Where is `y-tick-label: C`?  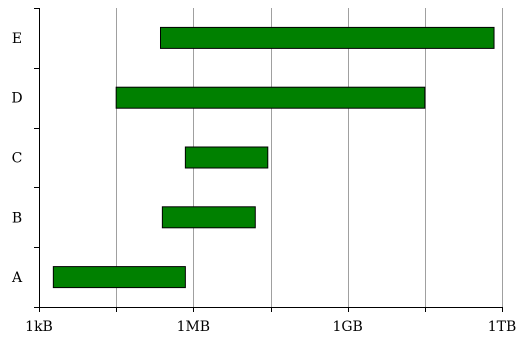 y-tick-label: C is located at coordinates (17, 159).